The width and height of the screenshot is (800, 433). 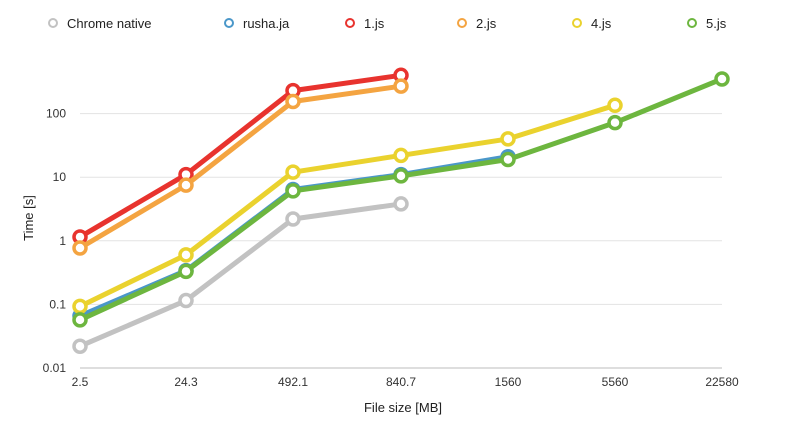 I want to click on legend-label: 5.js, so click(x=716, y=23).